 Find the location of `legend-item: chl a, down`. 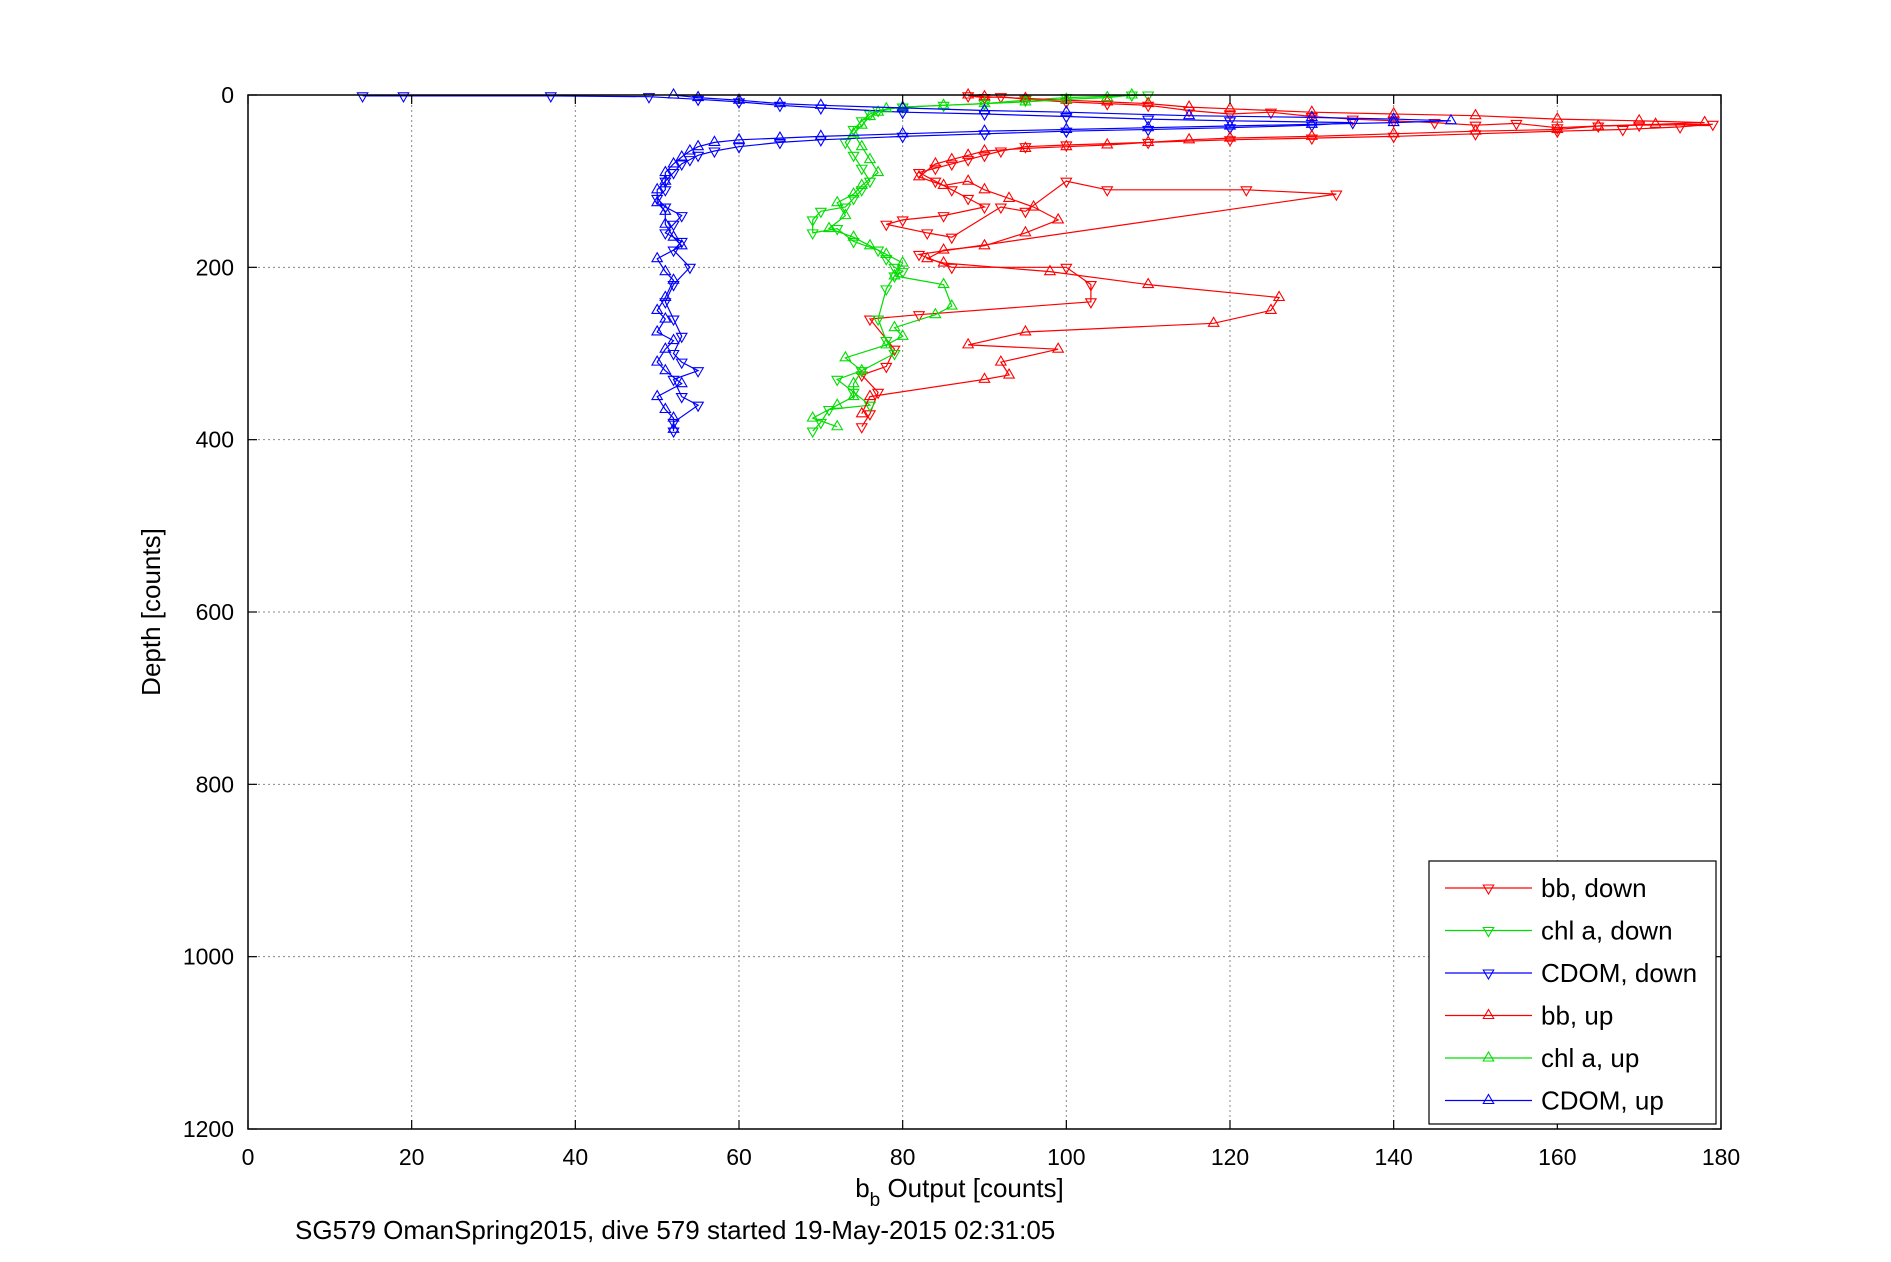

legend-item: chl a, down is located at coordinates (1559, 931).